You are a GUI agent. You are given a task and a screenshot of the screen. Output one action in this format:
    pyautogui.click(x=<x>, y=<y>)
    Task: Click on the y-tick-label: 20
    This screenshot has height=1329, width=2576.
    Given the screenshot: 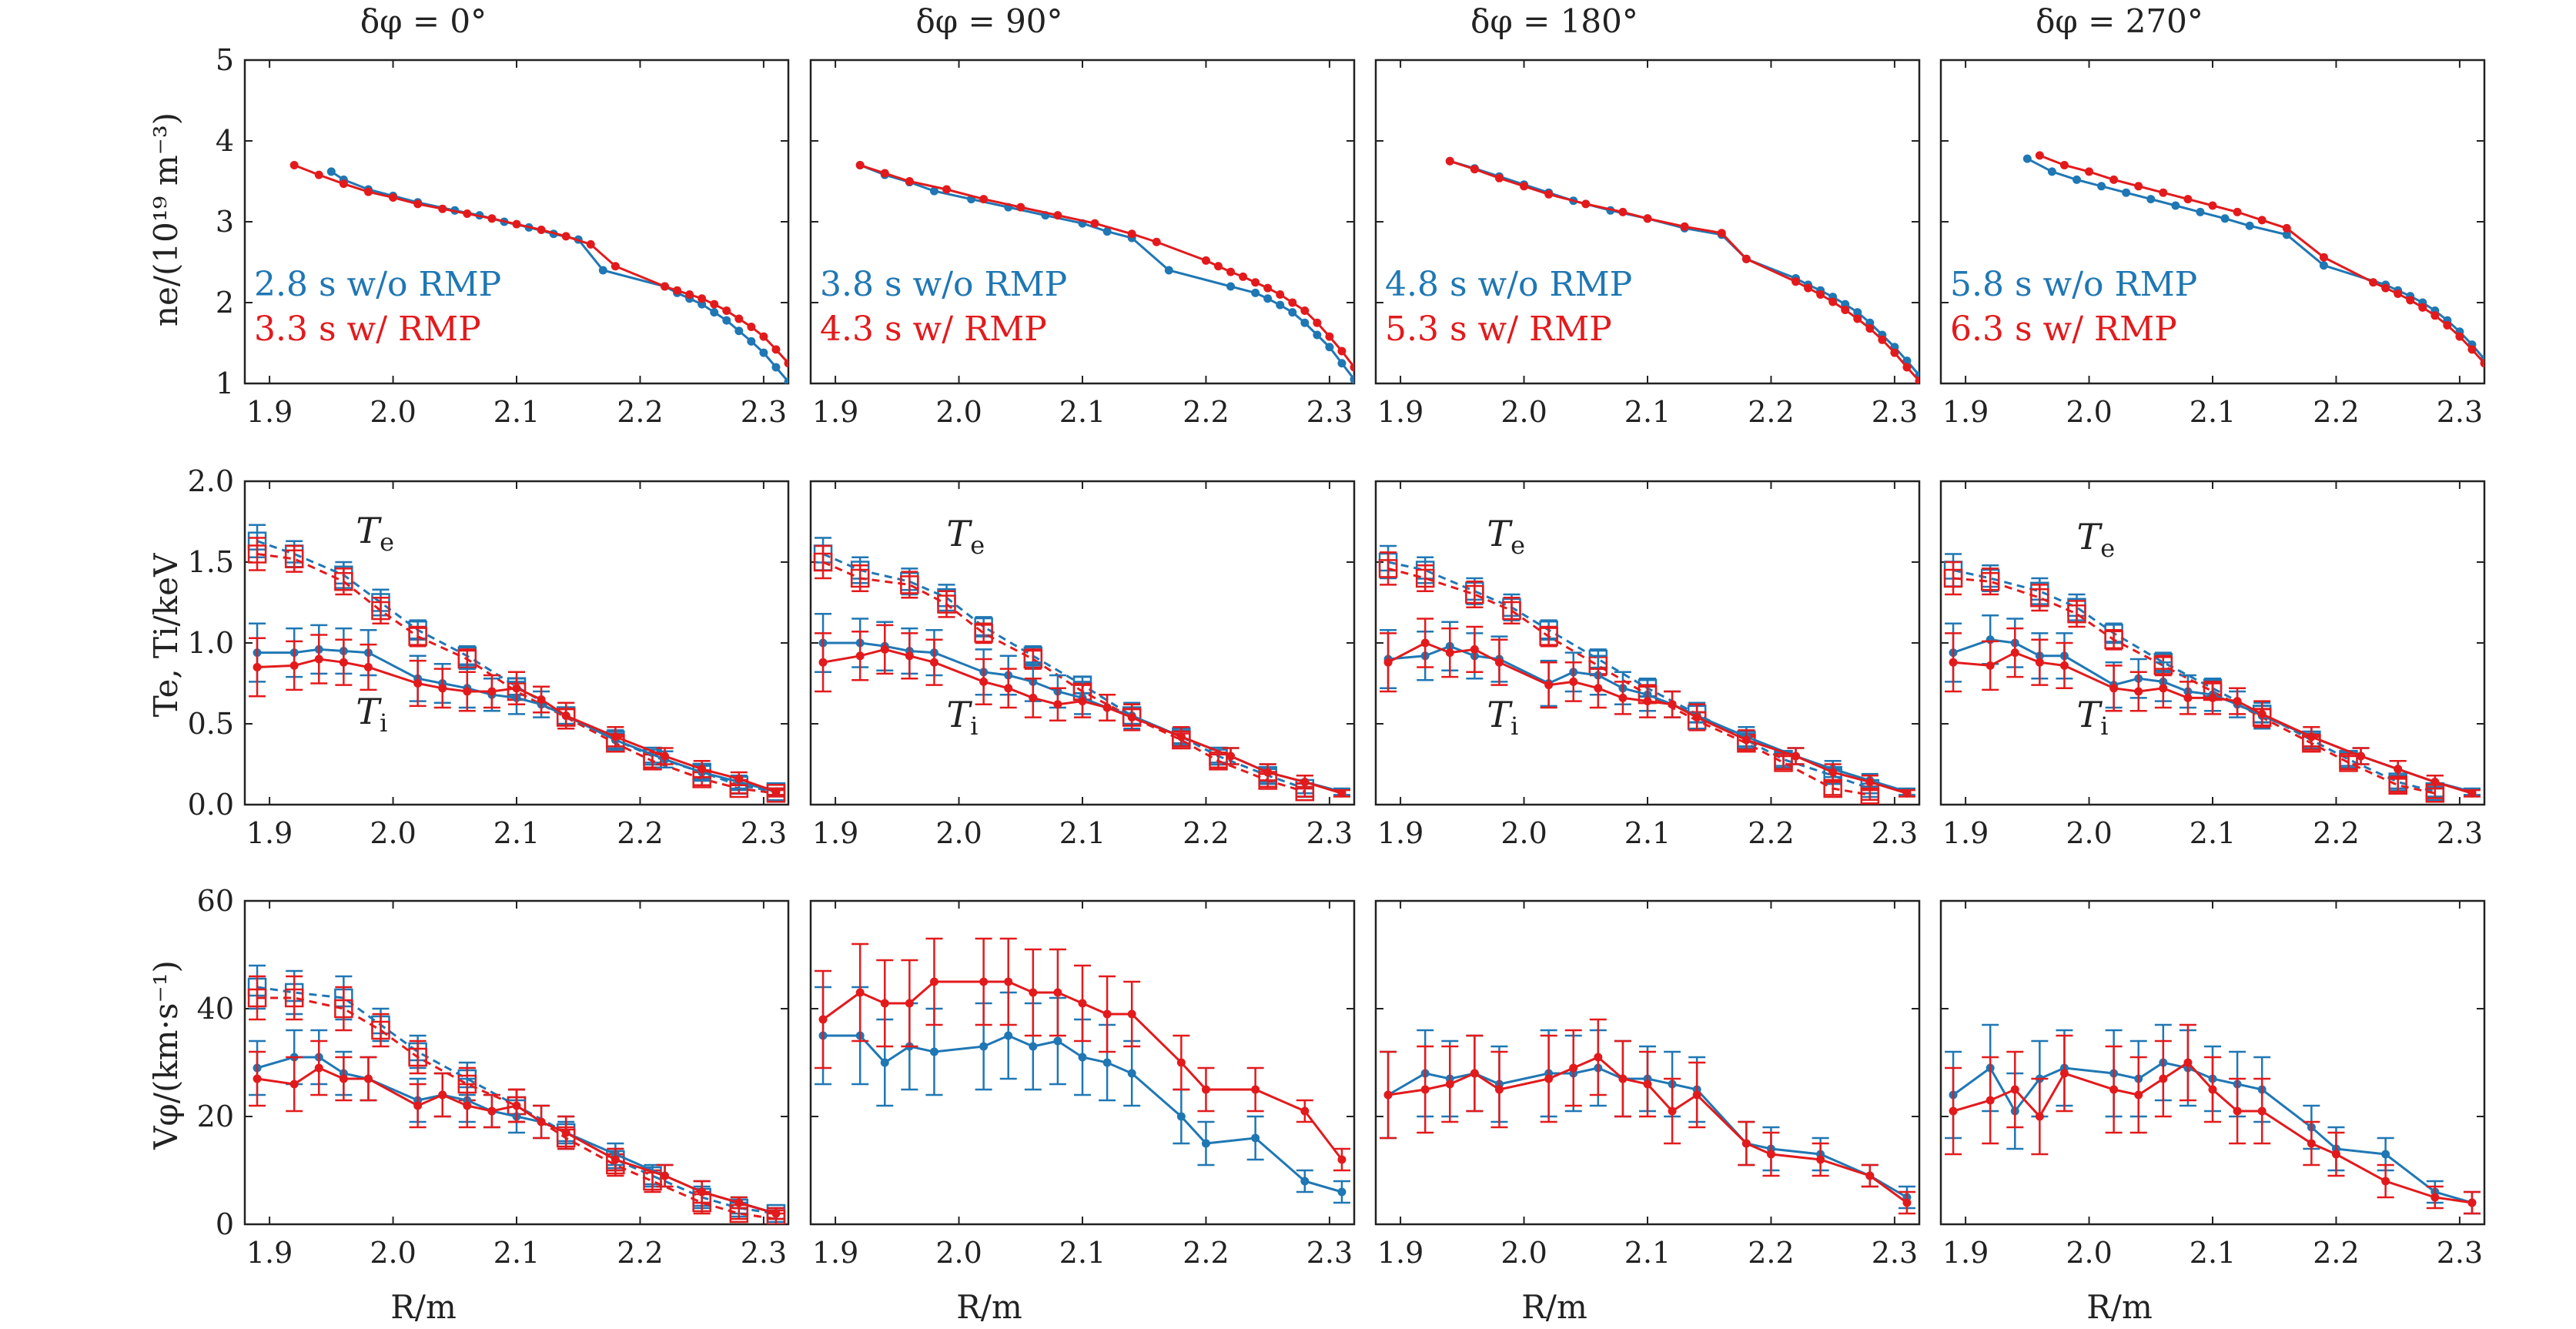 What is the action you would take?
    pyautogui.click(x=216, y=1116)
    